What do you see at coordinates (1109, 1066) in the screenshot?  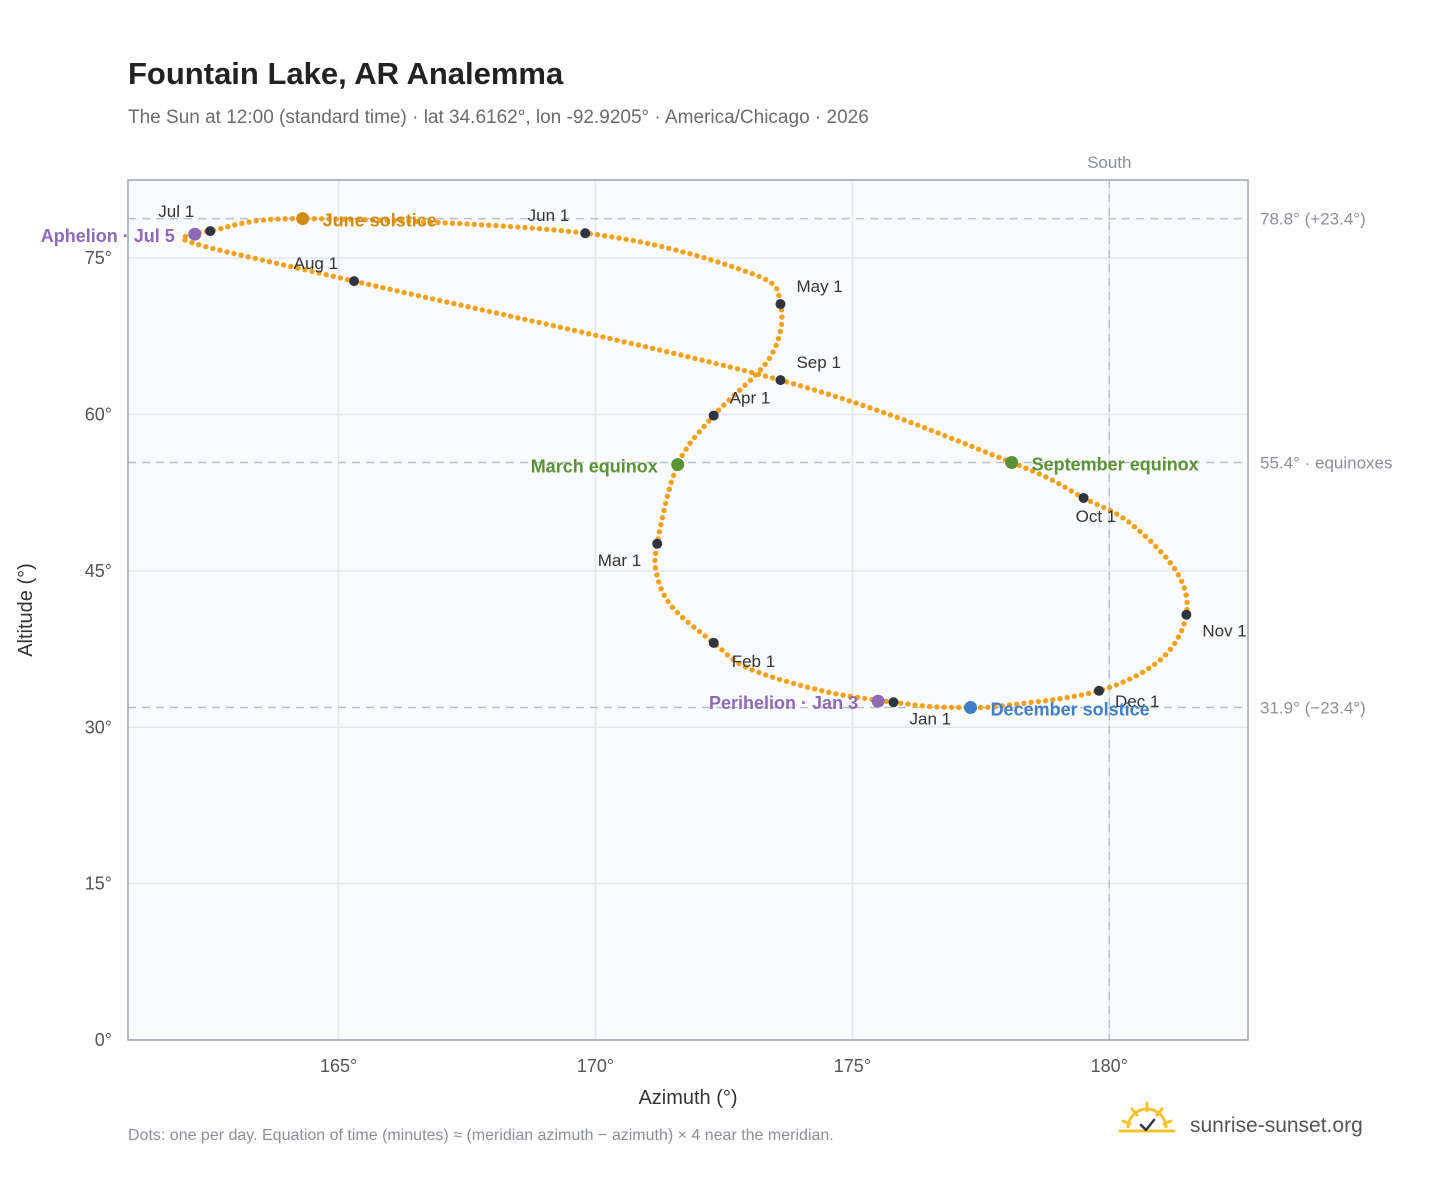 I see `x-tick-label: 180°` at bounding box center [1109, 1066].